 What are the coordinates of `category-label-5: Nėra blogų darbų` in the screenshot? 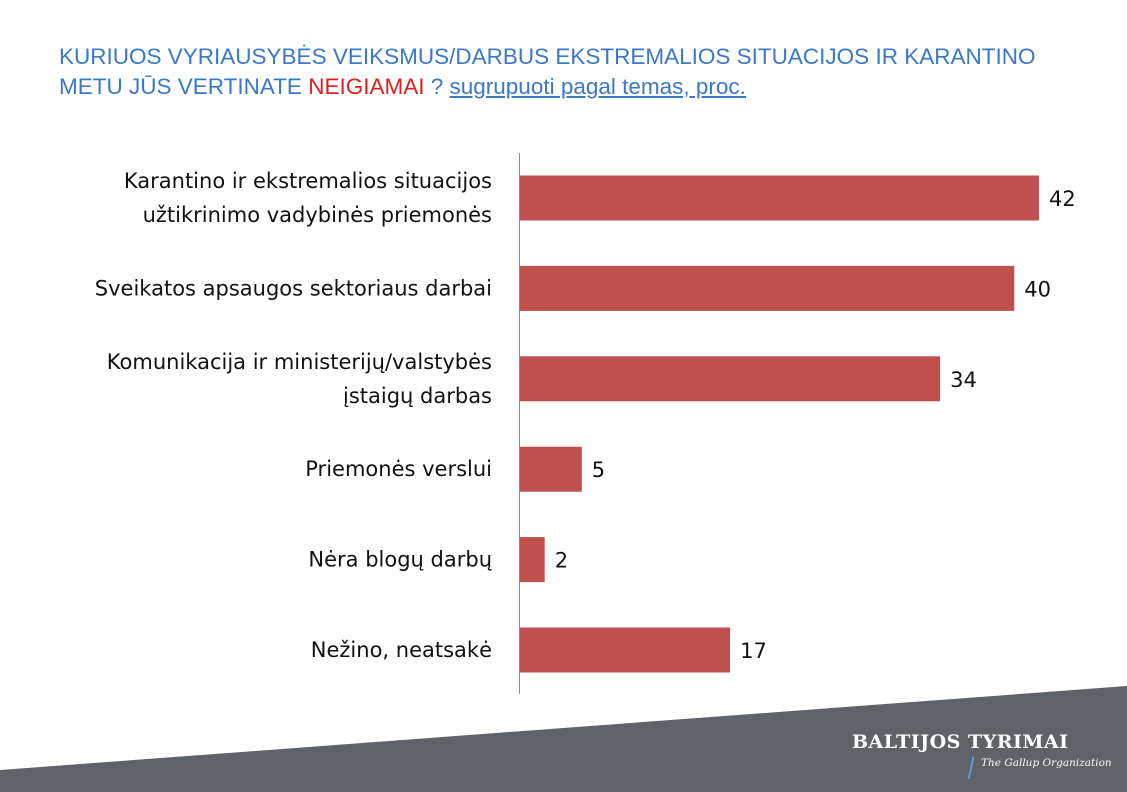 It's located at (400, 560).